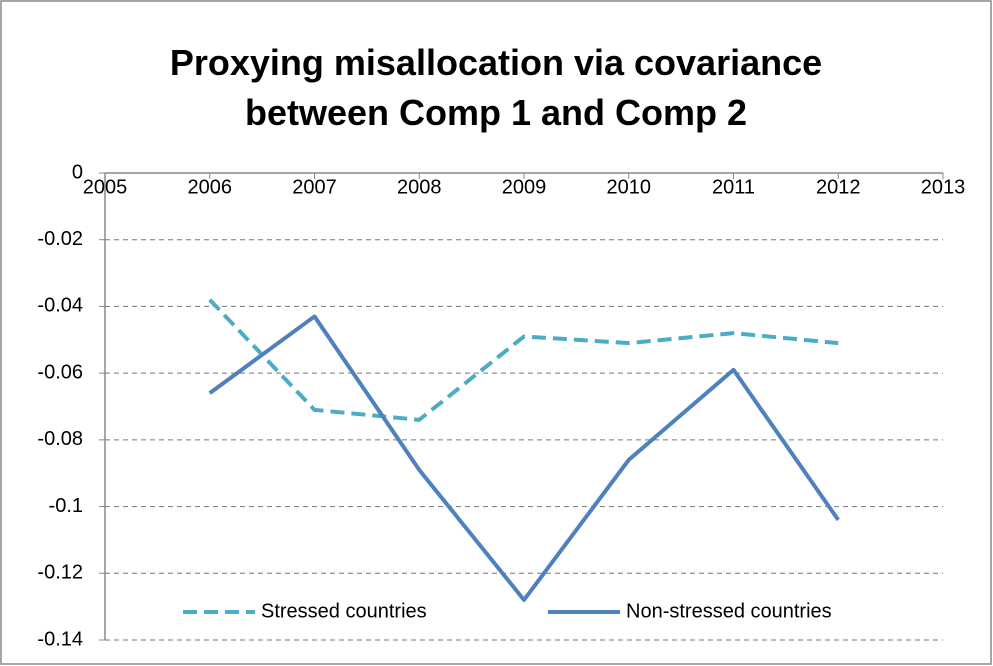 This screenshot has height=666, width=993. What do you see at coordinates (105, 187) in the screenshot?
I see `x-tick-label: 2005` at bounding box center [105, 187].